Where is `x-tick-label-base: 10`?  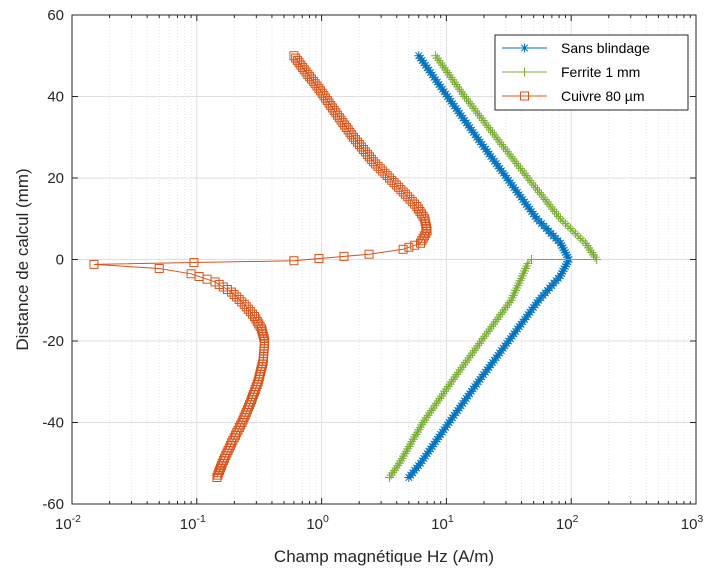 x-tick-label-base: 10 is located at coordinates (63, 524).